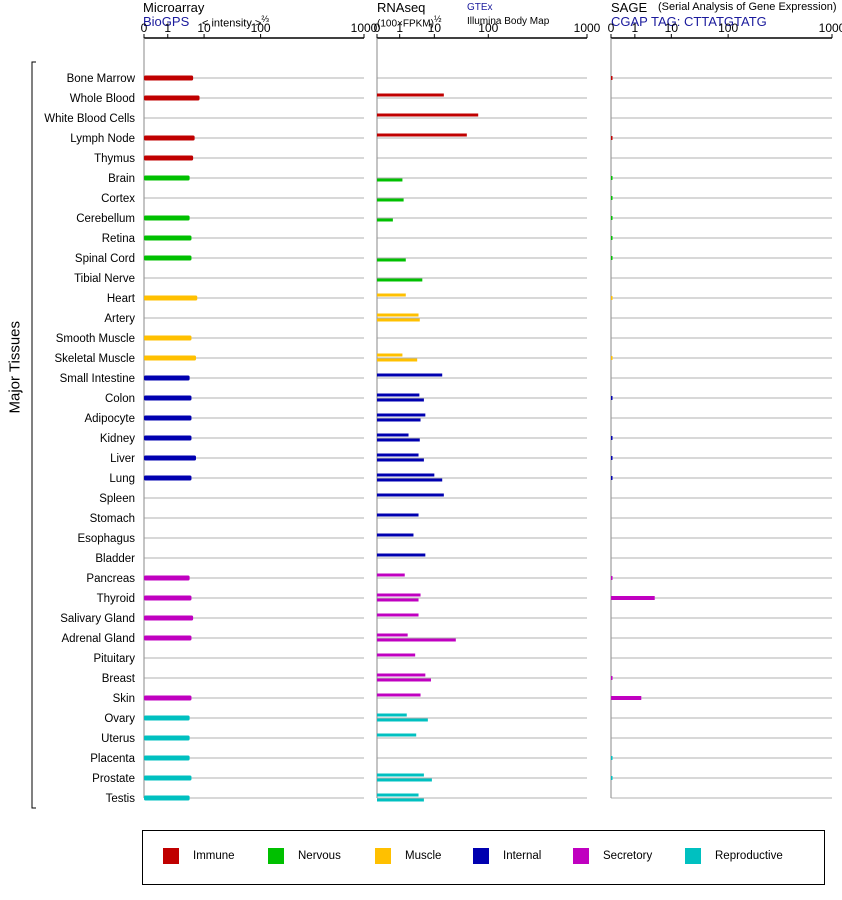 The width and height of the screenshot is (842, 900). What do you see at coordinates (116, 599) in the screenshot?
I see `tissue-label: Thyroid` at bounding box center [116, 599].